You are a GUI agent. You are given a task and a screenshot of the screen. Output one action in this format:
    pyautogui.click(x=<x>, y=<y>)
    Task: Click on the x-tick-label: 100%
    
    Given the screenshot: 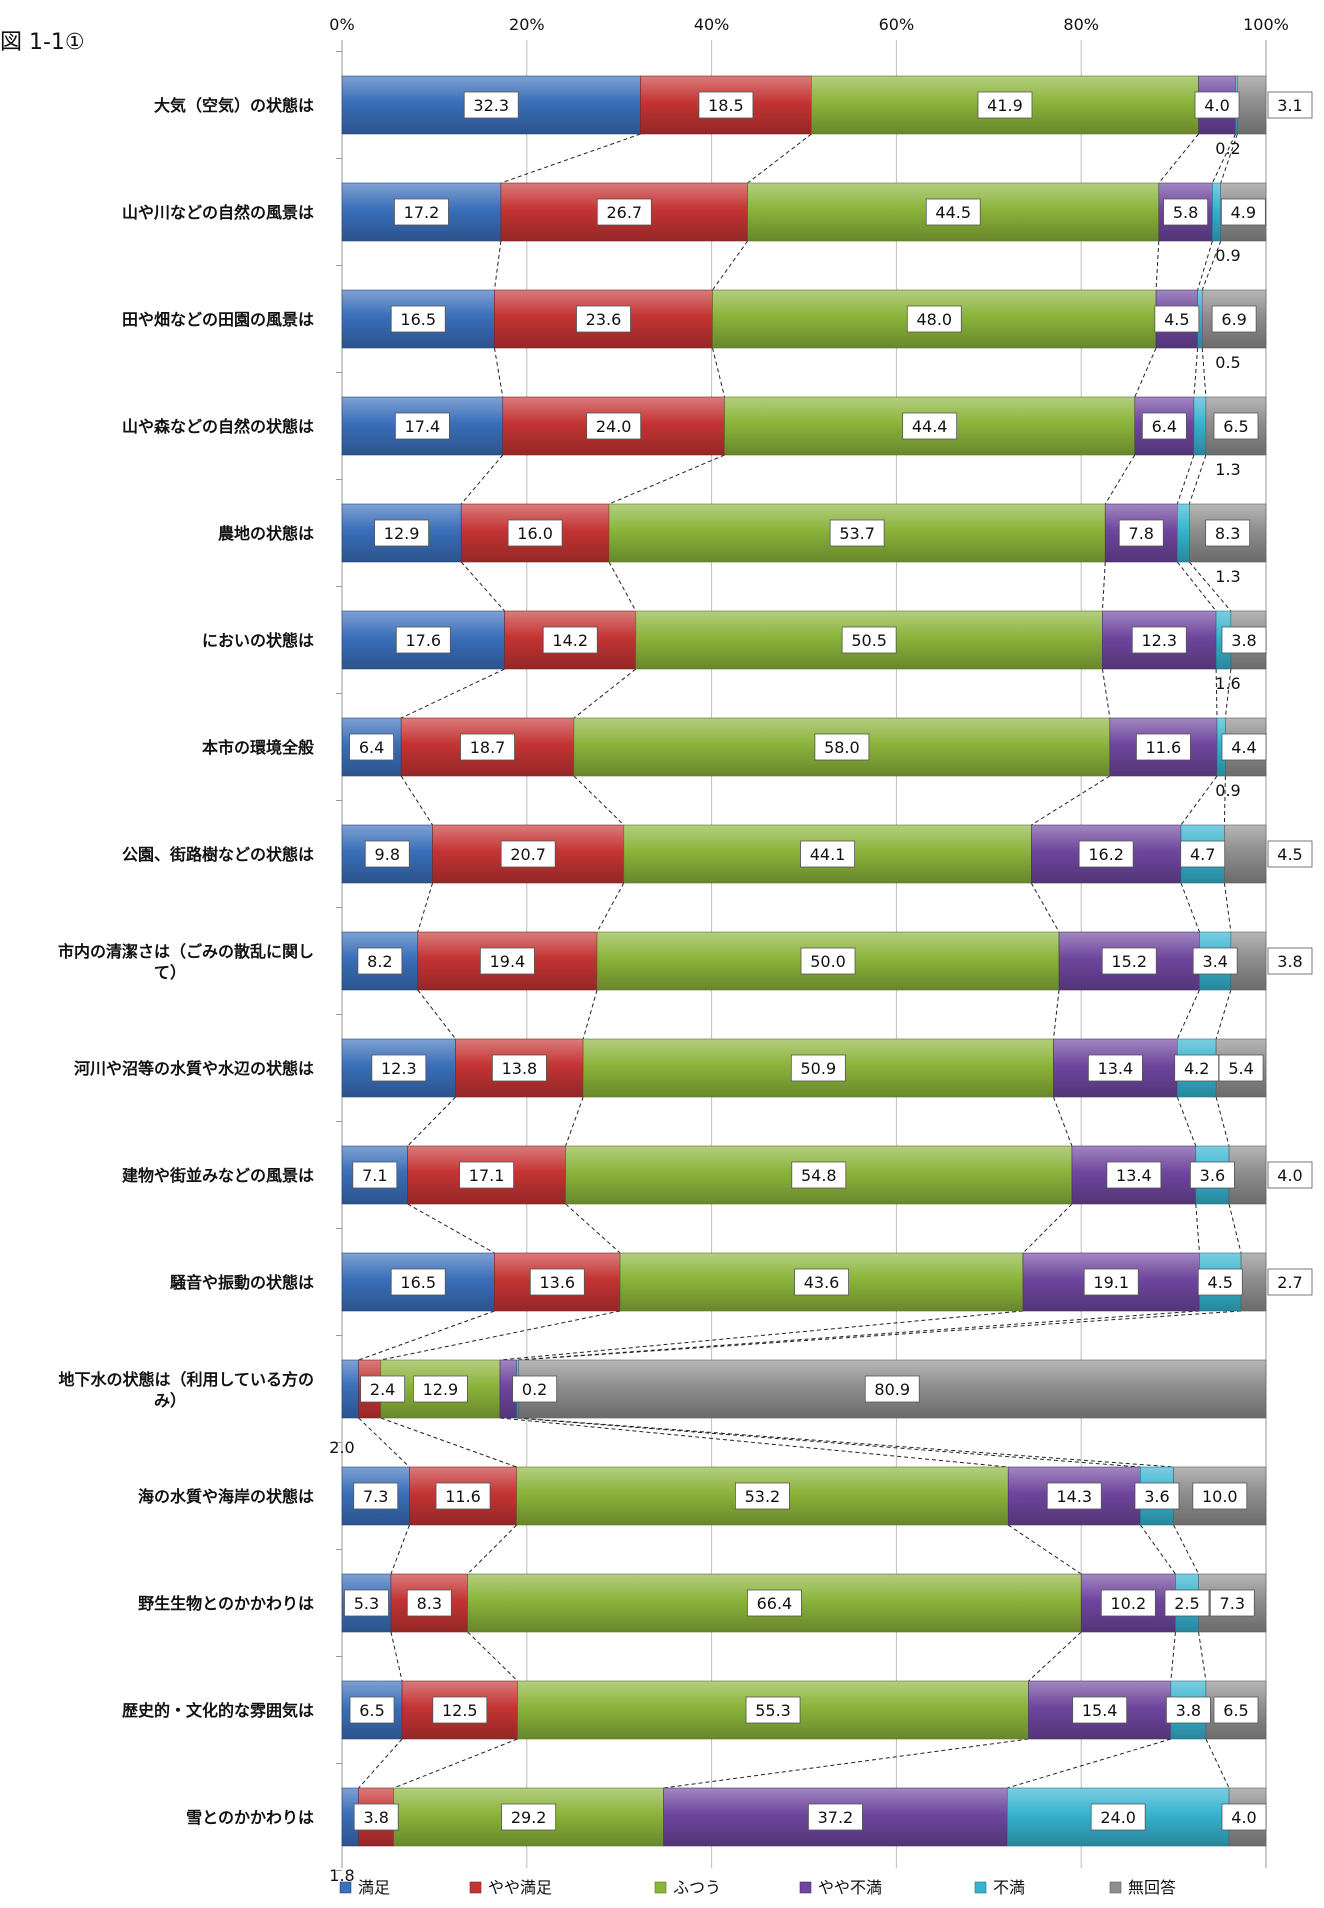 What is the action you would take?
    pyautogui.click(x=1266, y=24)
    